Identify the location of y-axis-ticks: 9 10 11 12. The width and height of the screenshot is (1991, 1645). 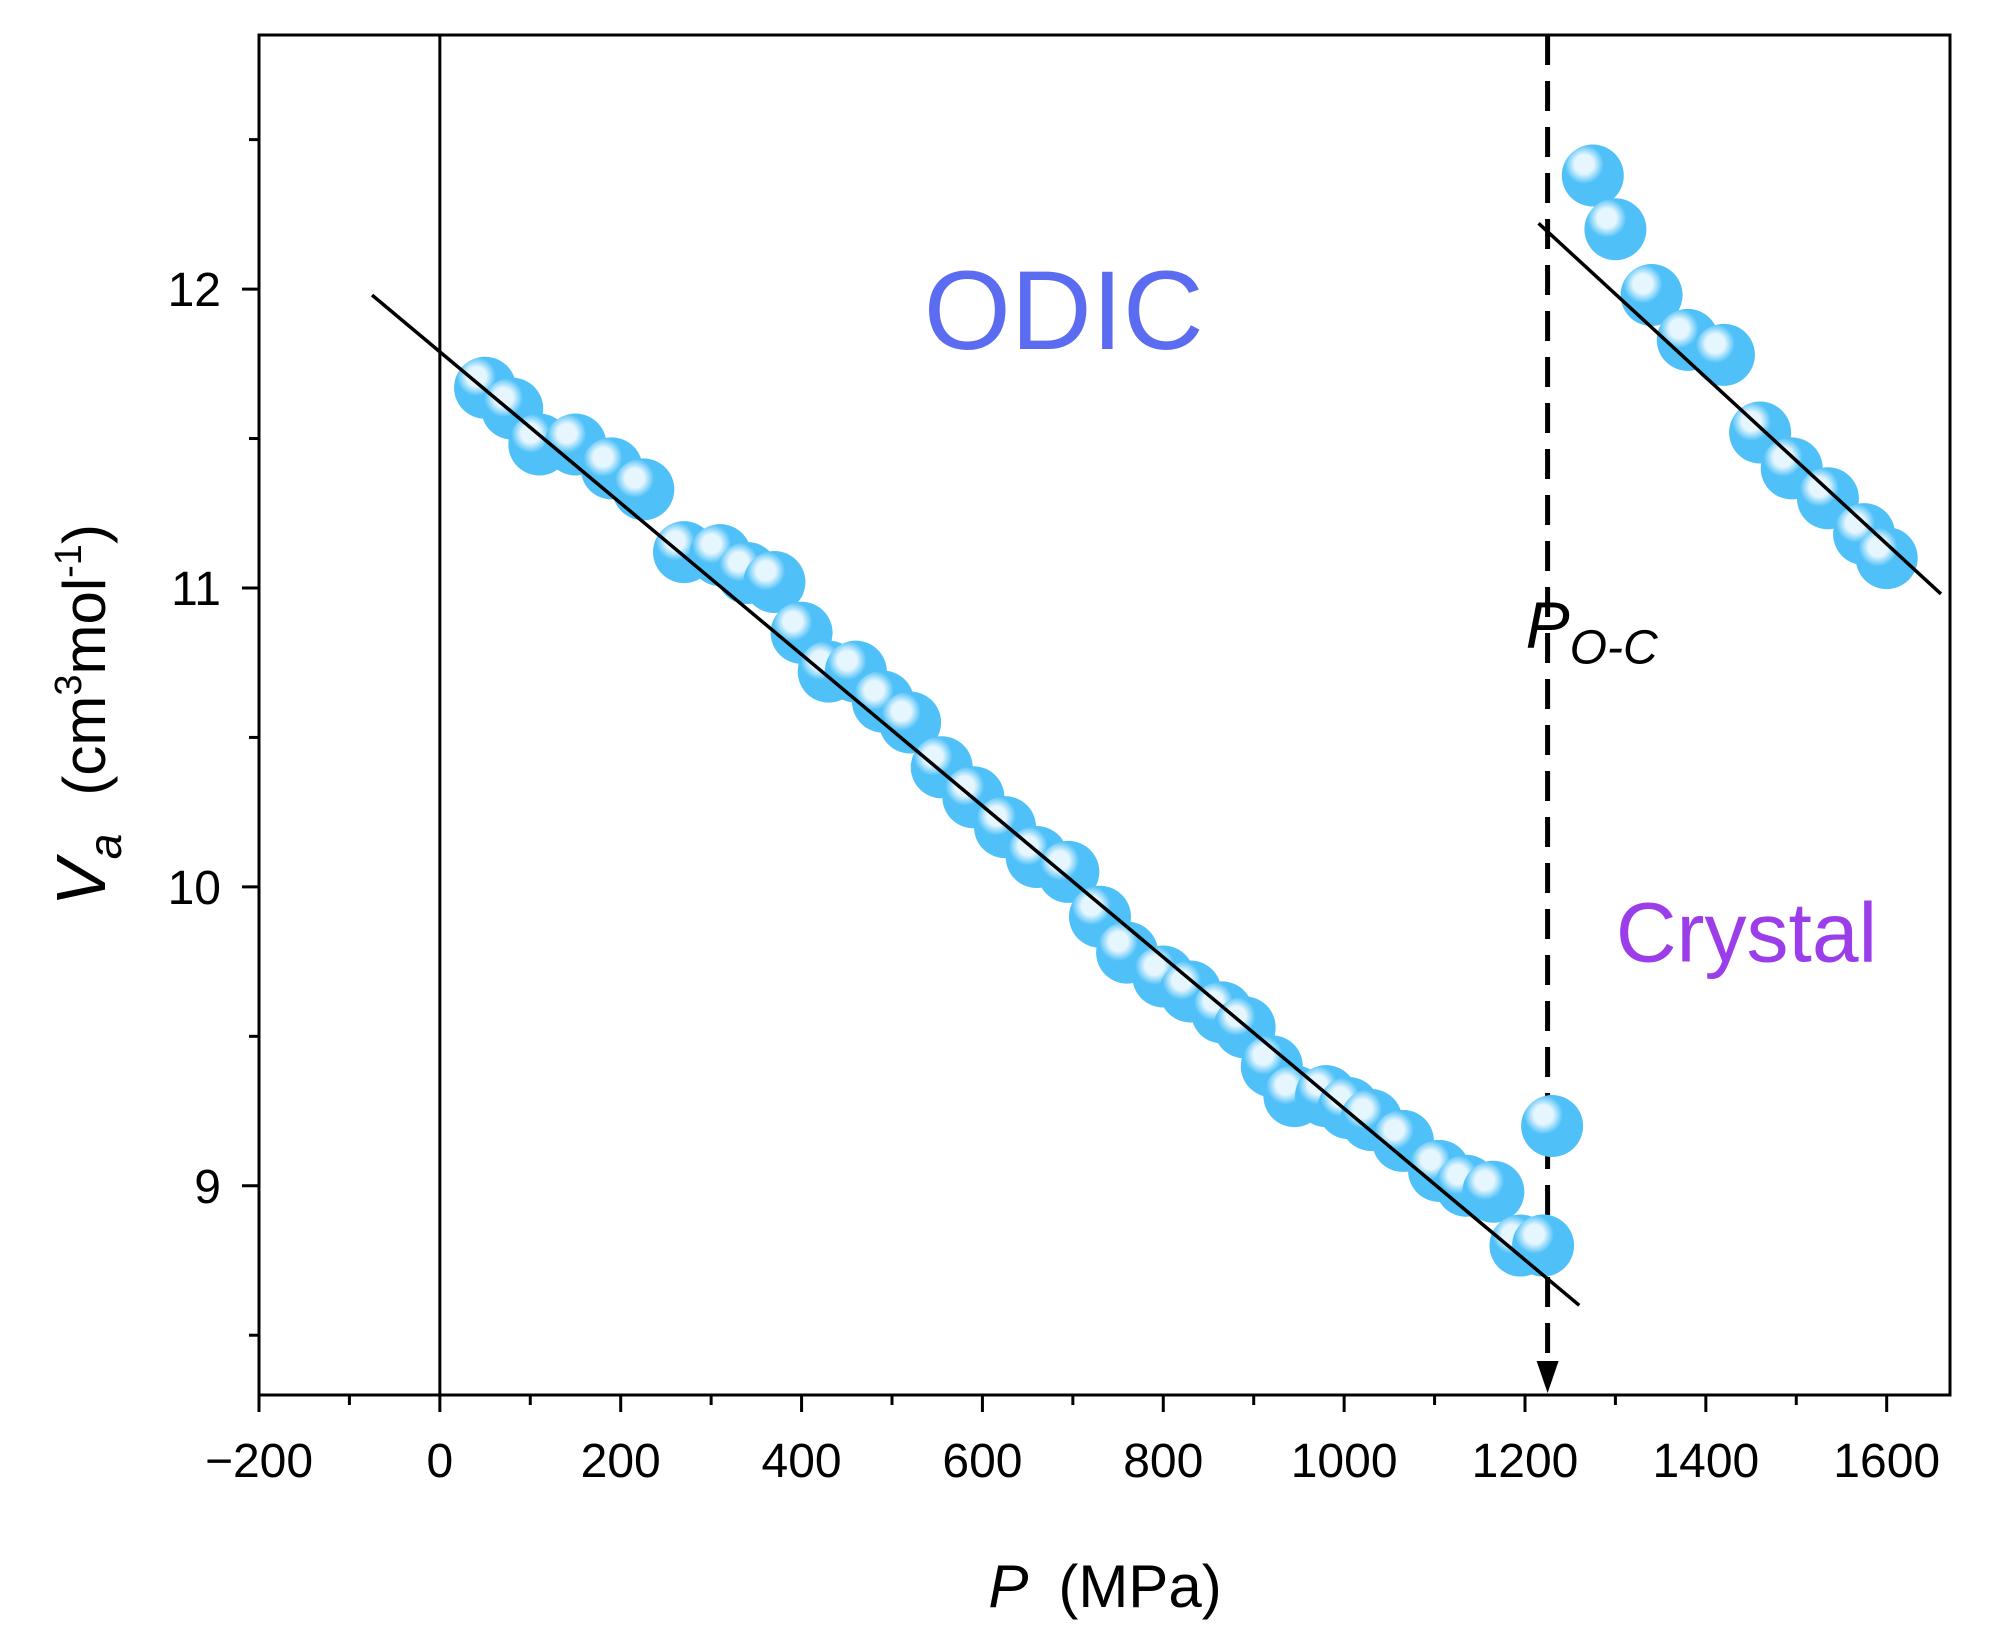
(213, 737).